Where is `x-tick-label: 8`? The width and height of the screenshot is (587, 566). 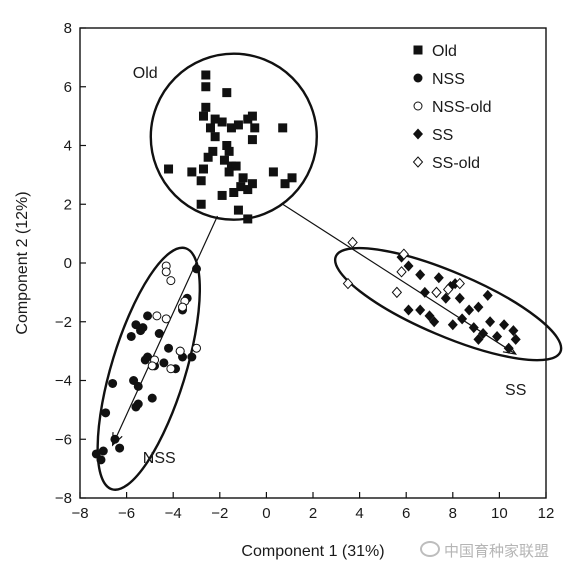 x-tick-label: 8 is located at coordinates (453, 513).